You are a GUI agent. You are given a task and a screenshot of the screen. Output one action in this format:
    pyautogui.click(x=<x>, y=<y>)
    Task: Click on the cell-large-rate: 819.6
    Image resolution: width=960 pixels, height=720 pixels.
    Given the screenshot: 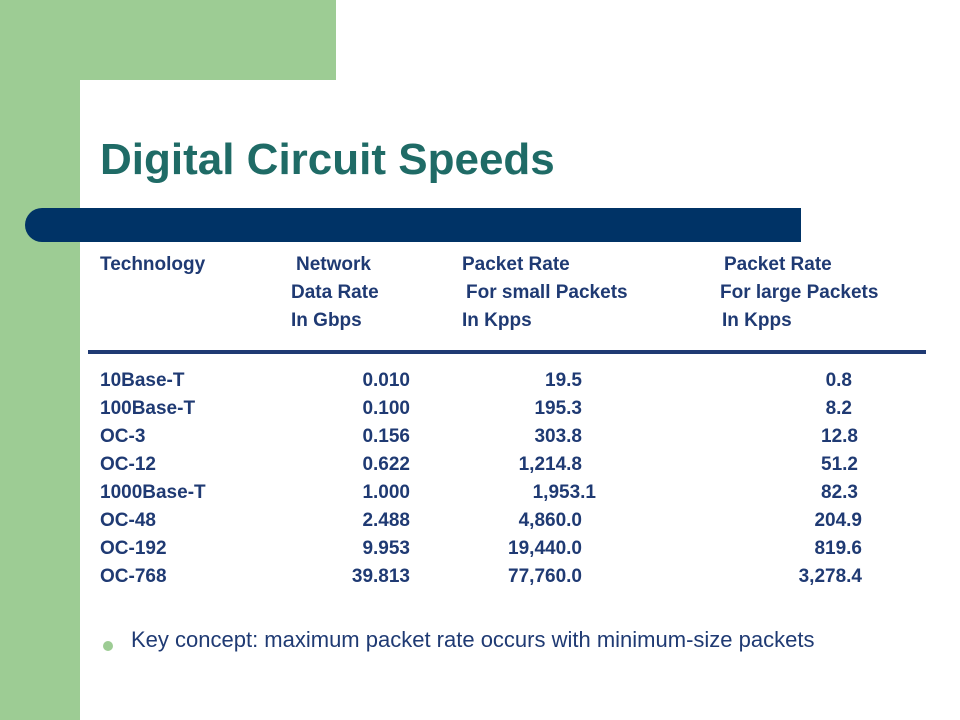 What is the action you would take?
    pyautogui.click(x=838, y=548)
    